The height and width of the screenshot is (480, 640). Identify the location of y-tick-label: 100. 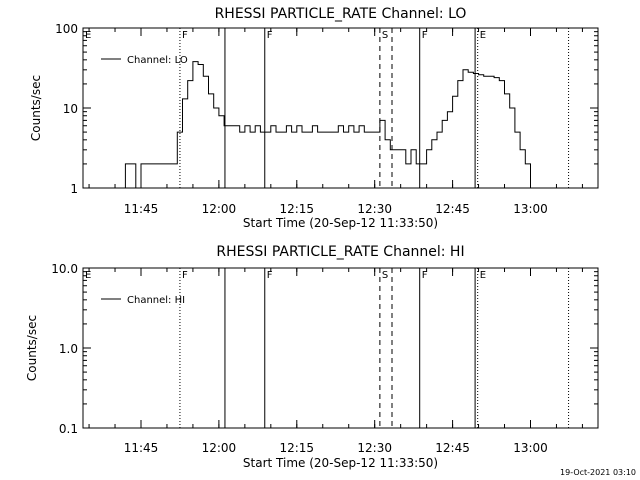
(66, 29).